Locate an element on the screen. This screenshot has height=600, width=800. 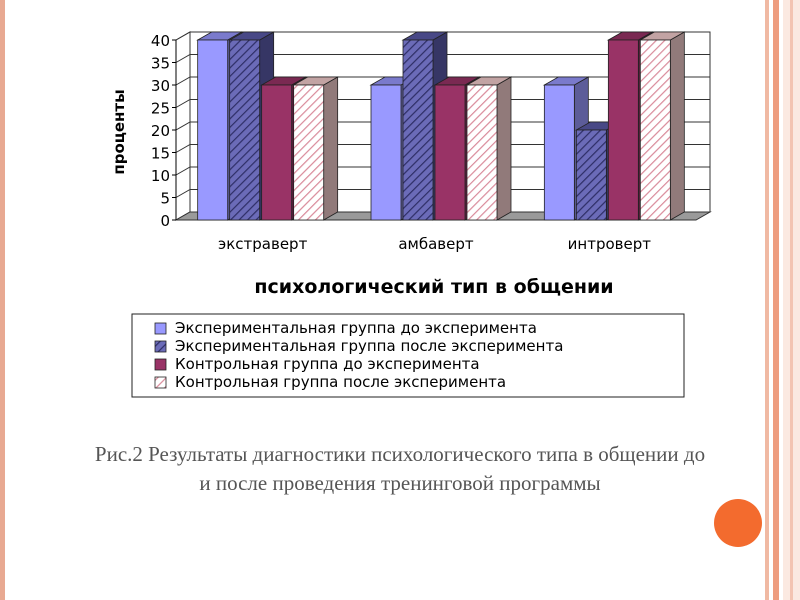
y-tick-label: 25 is located at coordinates (160, 109).